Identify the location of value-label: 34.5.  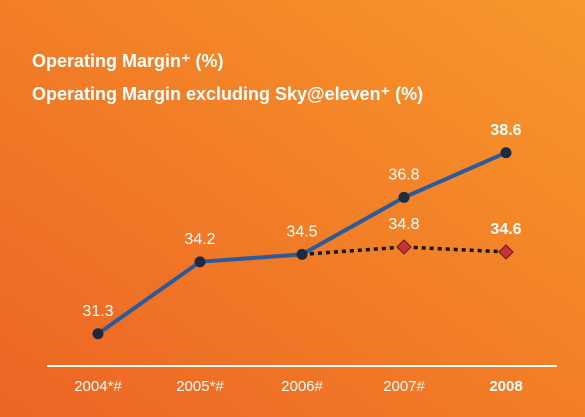
(301, 232).